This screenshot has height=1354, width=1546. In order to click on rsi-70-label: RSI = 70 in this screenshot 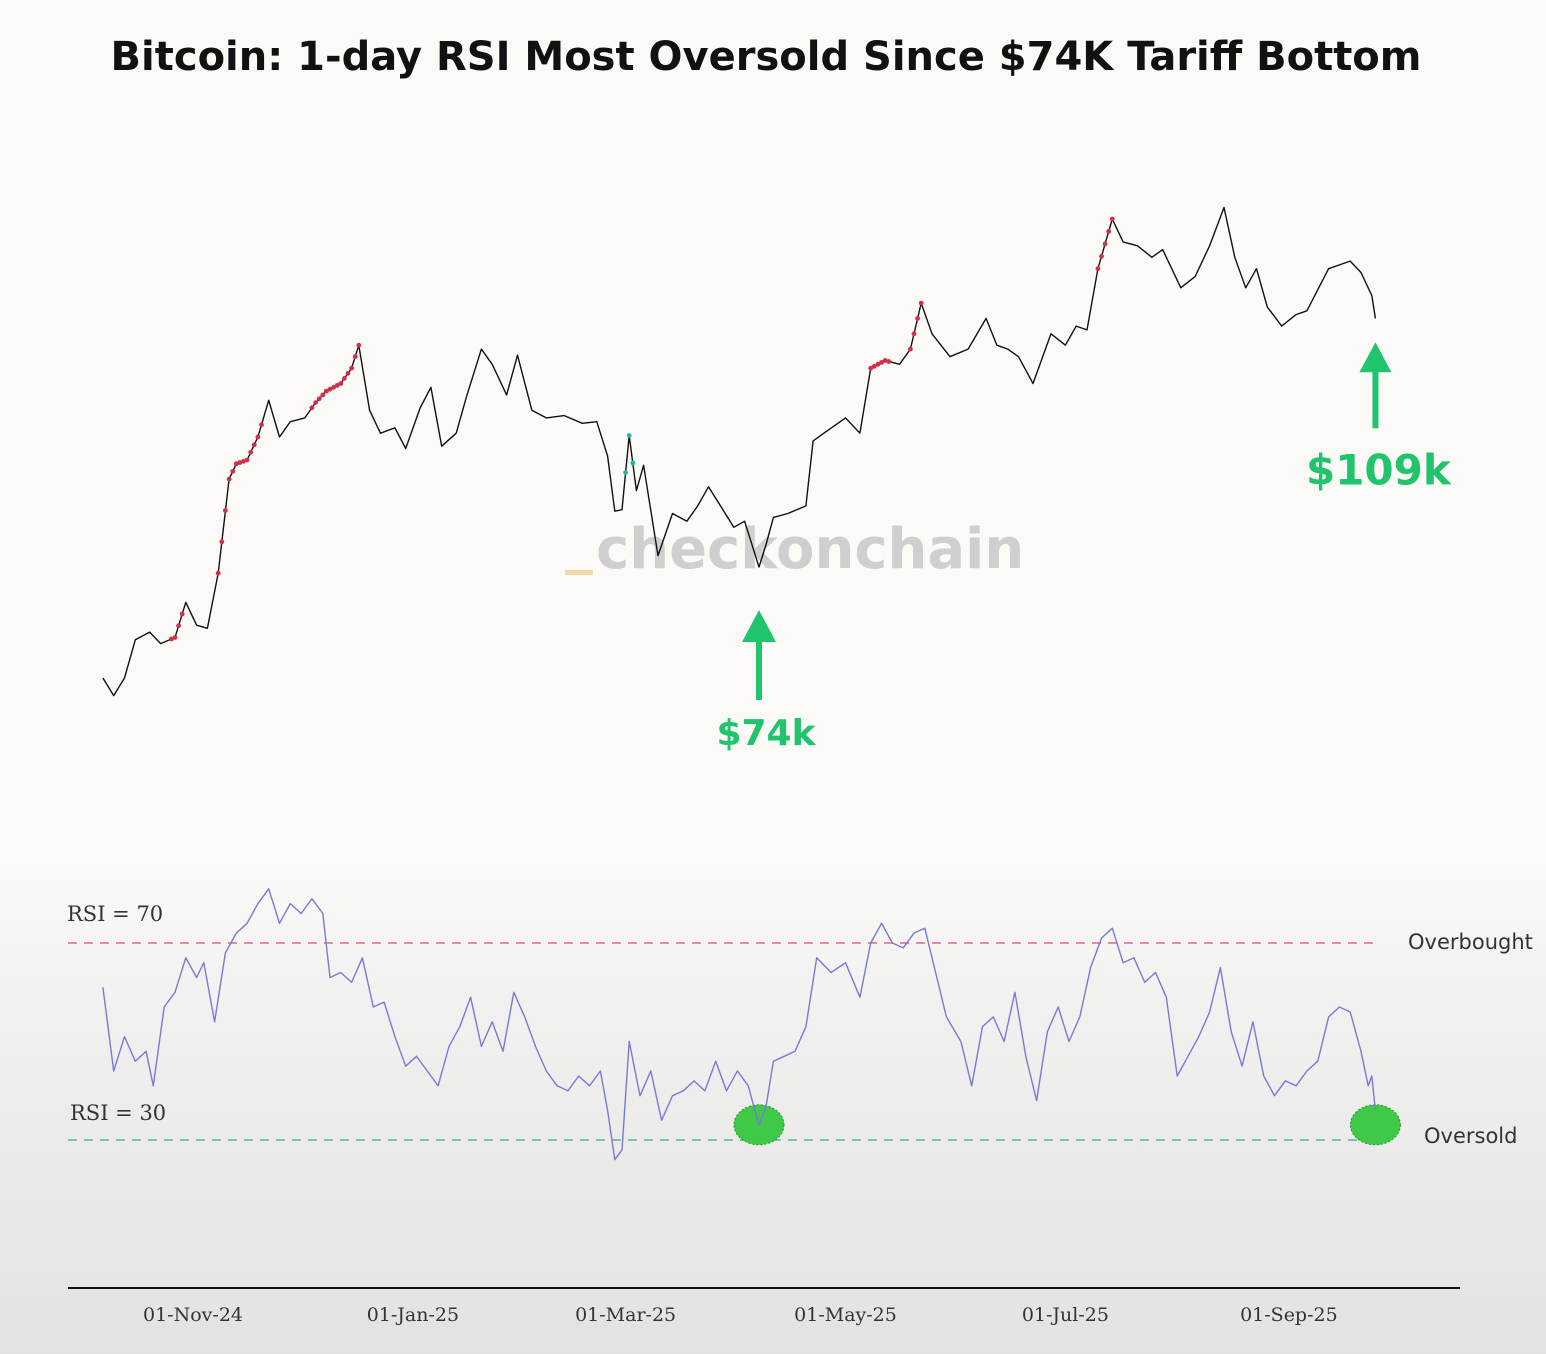, I will do `click(115, 914)`.